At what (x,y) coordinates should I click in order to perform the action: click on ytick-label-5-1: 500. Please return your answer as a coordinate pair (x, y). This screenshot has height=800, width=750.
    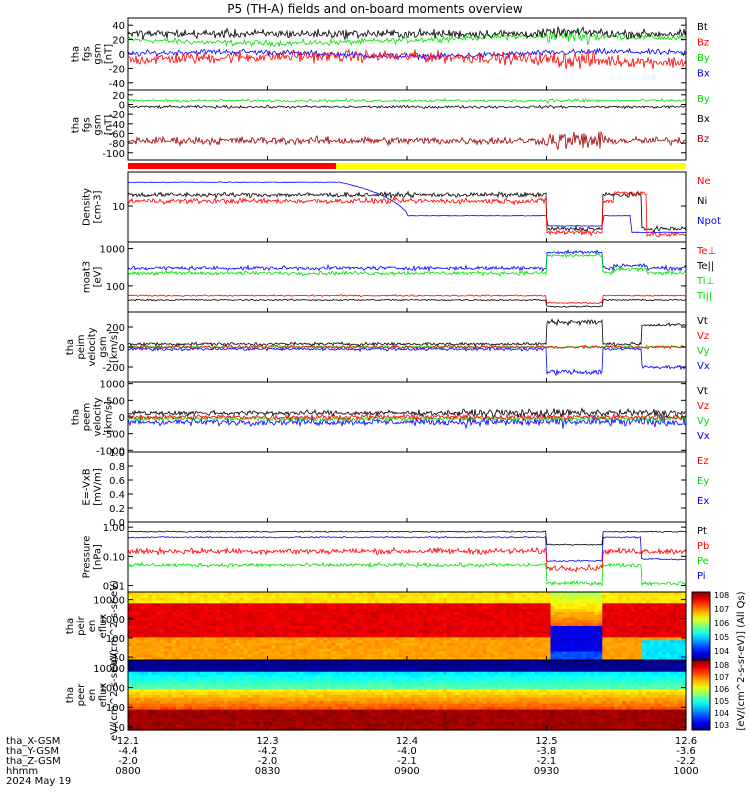
    Looking at the image, I should click on (115, 401).